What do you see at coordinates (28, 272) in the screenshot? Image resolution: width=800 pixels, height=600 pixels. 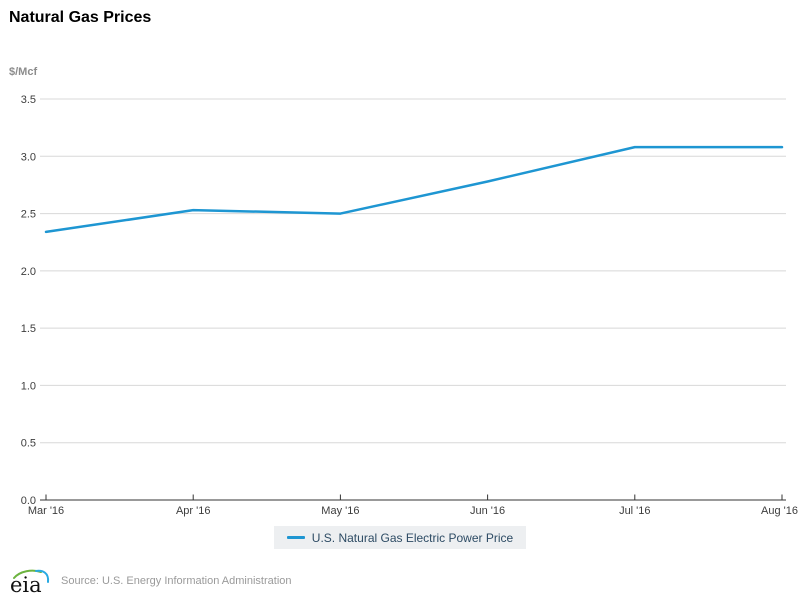 I see `y-tick-label: 2.0` at bounding box center [28, 272].